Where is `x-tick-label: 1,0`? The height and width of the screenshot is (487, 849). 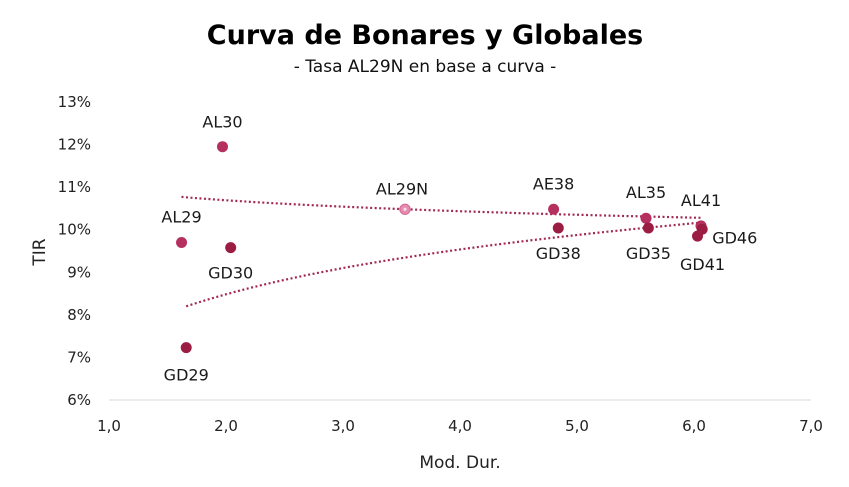
x-tick-label: 1,0 is located at coordinates (109, 426).